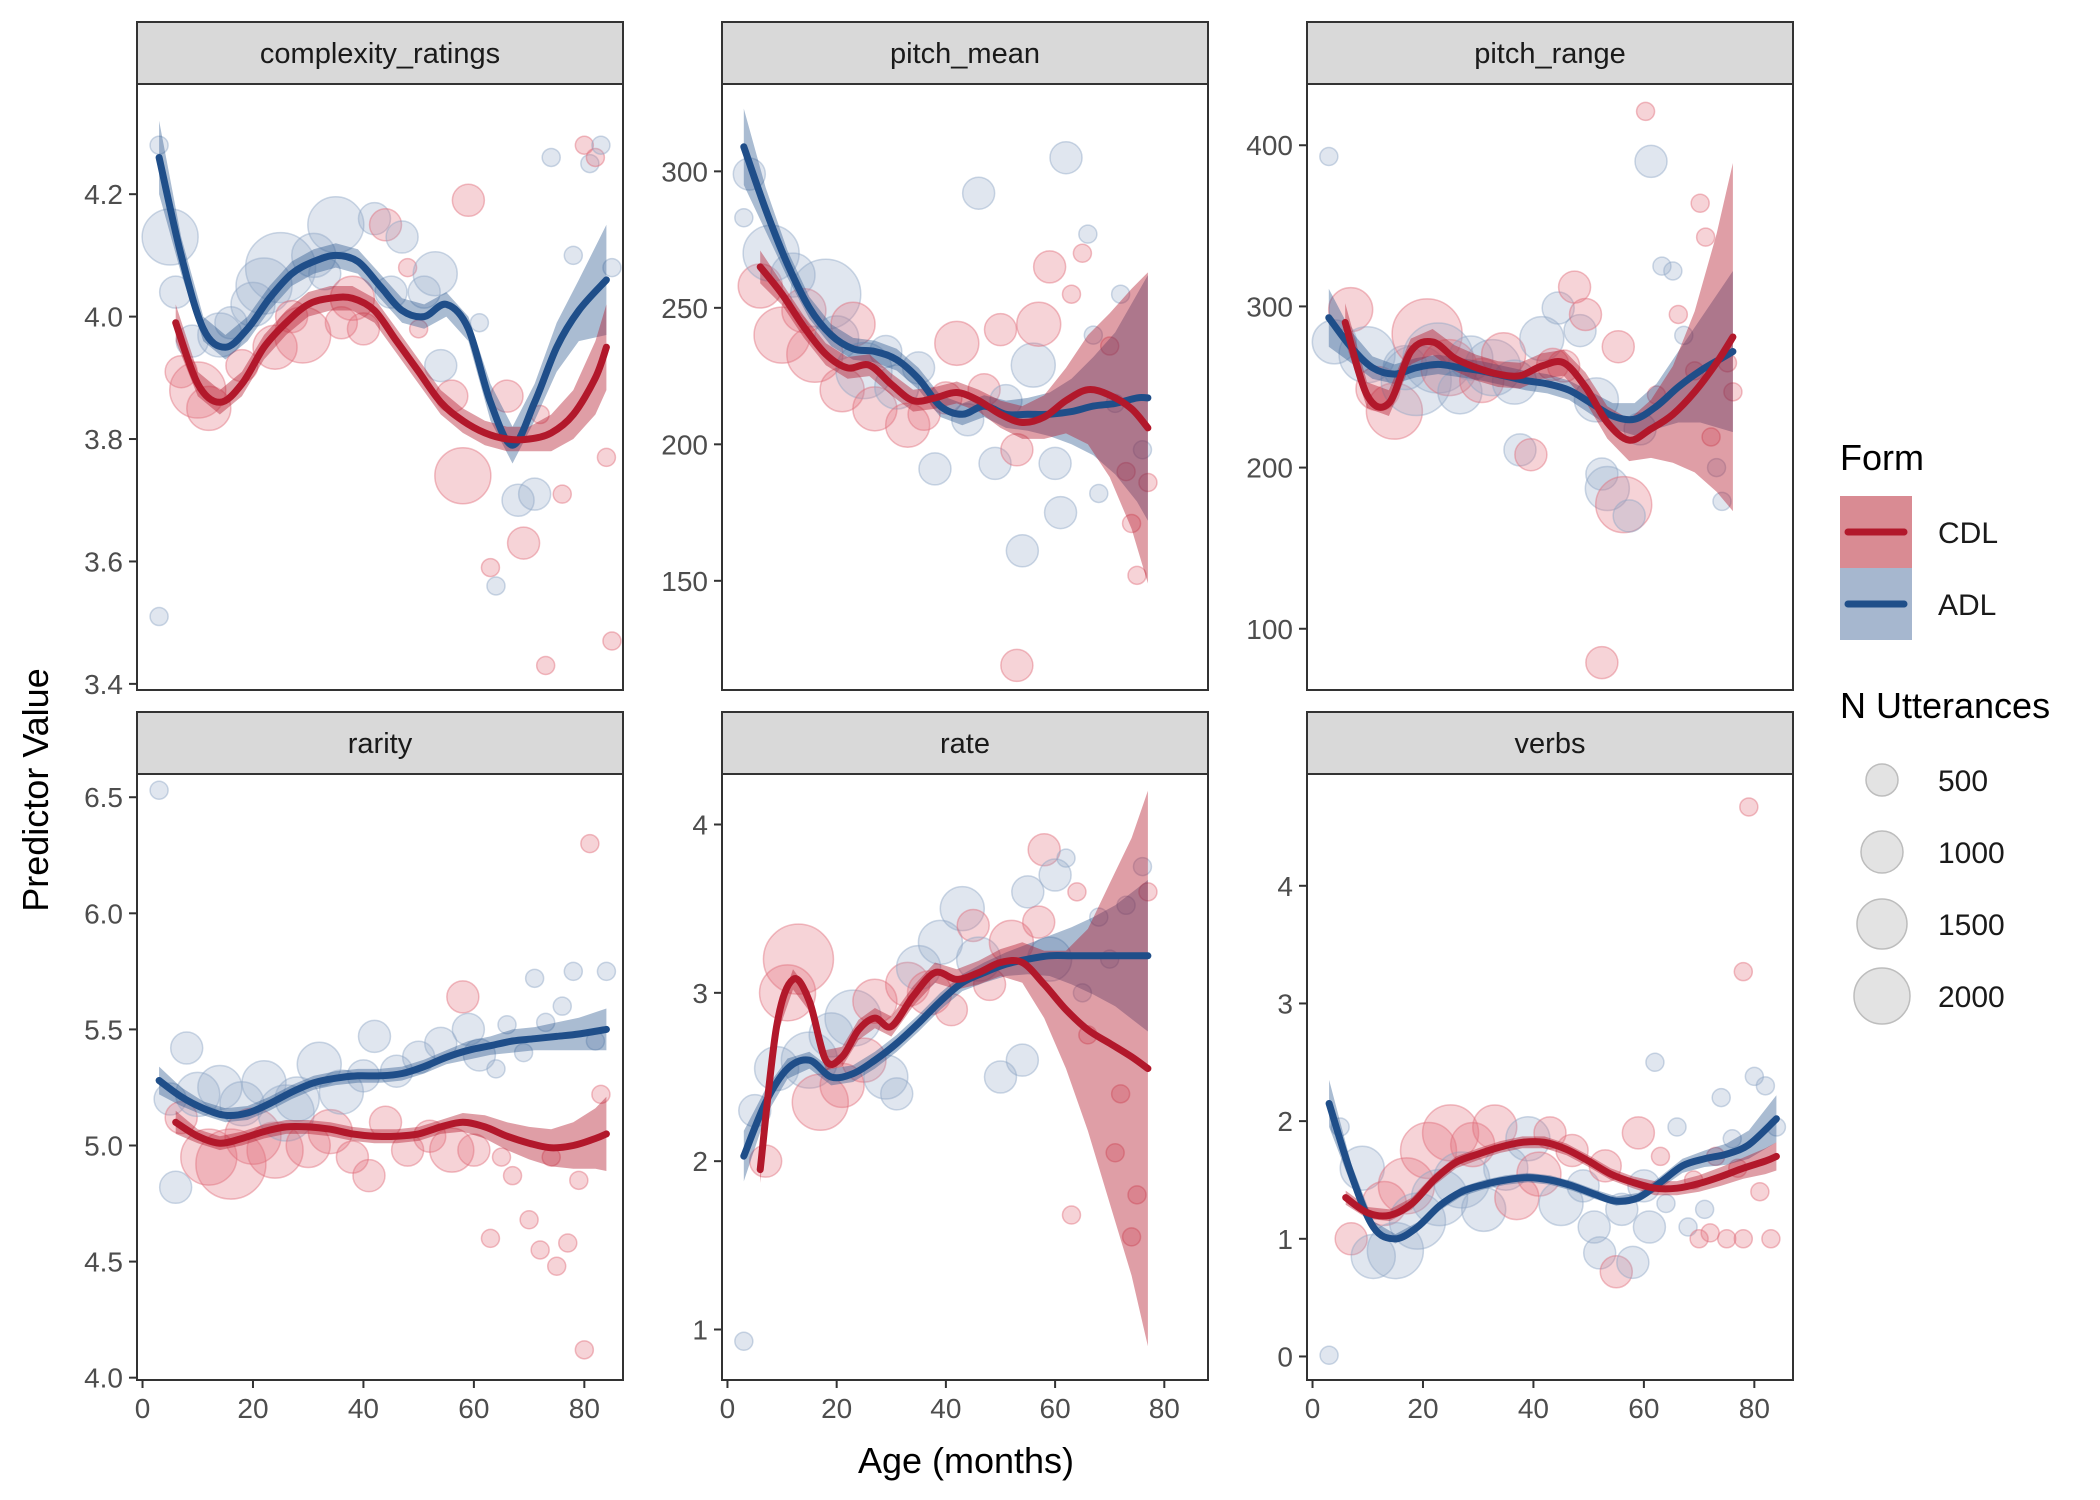  I want to click on x-tick-label: 20, so click(252, 1408).